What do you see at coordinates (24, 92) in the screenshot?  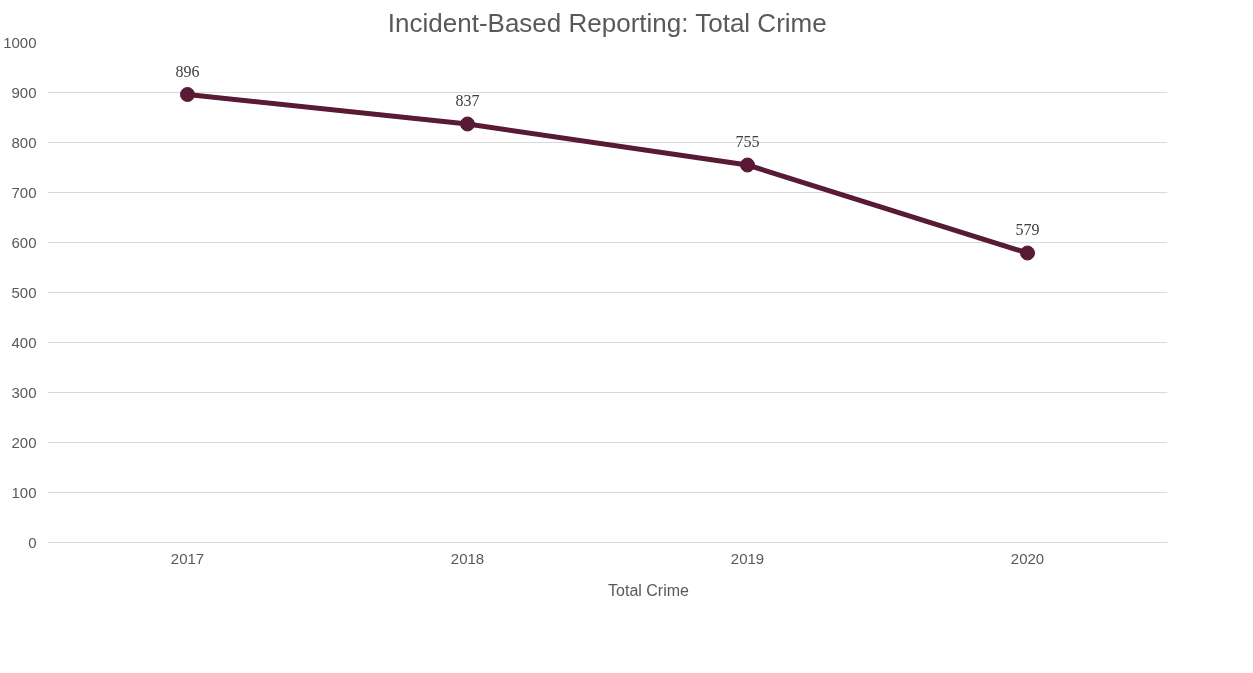 I see `y-tick-label: 900` at bounding box center [24, 92].